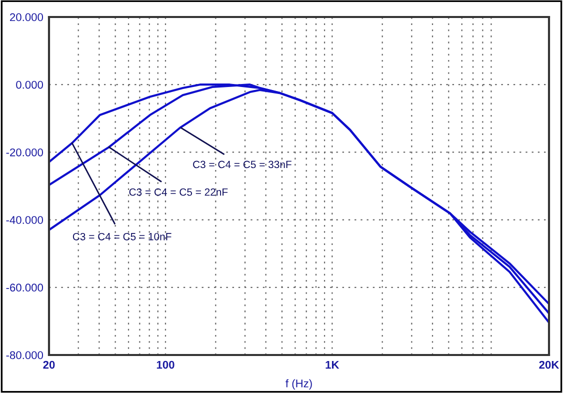 The width and height of the screenshot is (563, 393). I want to click on x-tick-label: 1K, so click(333, 364).